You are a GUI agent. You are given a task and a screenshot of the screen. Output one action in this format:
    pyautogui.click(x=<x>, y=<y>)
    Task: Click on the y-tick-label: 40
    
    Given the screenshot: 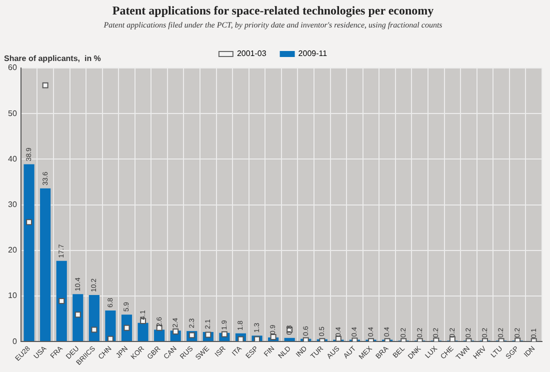 What is the action you would take?
    pyautogui.click(x=13, y=159)
    